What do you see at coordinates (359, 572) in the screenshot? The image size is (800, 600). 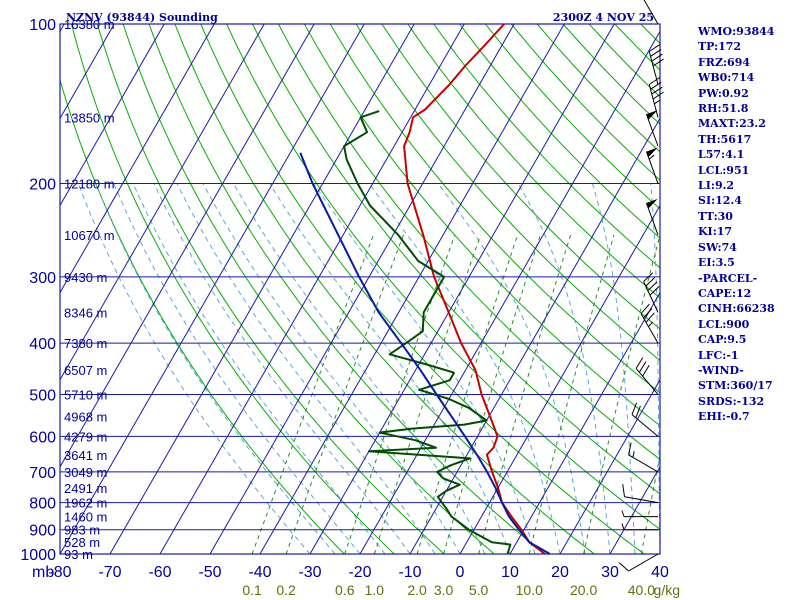 I see `temperature-tick-label: -20` at bounding box center [359, 572].